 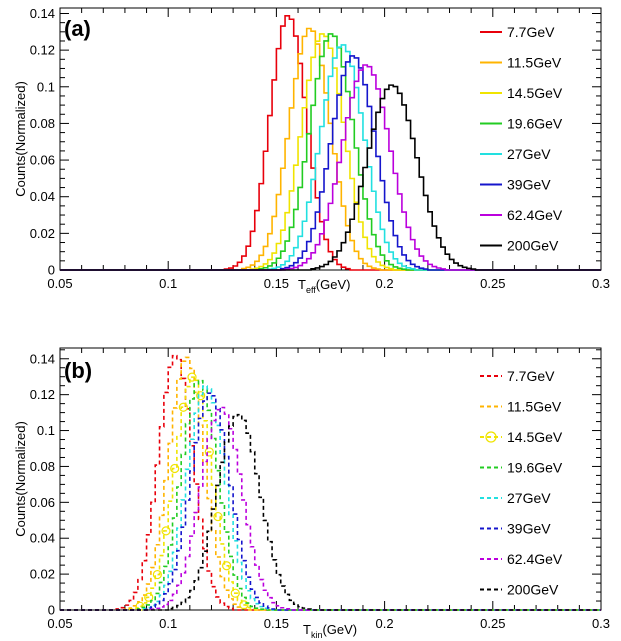 What do you see at coordinates (311, 290) in the screenshot?
I see `x-label-subscript: eff` at bounding box center [311, 290].